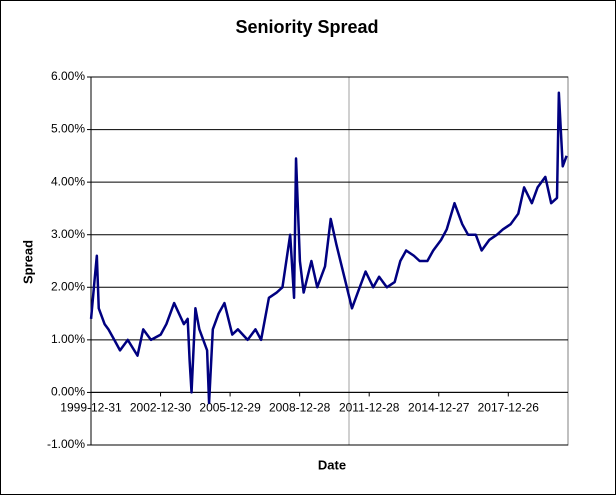 The width and height of the screenshot is (616, 495). Describe the element at coordinates (66, 444) in the screenshot. I see `y-tick-label: -1.00%` at that location.